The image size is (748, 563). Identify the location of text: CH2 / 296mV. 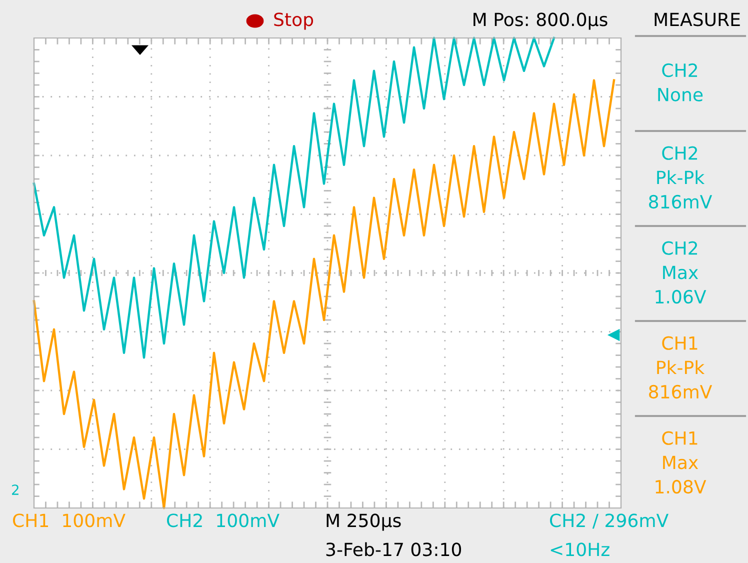
(609, 521).